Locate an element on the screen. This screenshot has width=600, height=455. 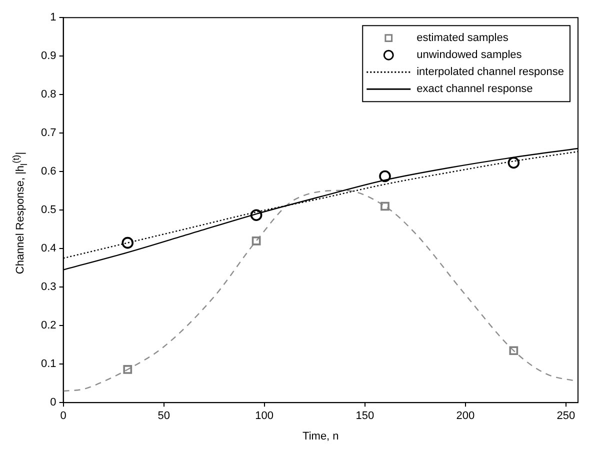
legend-label: exact channel response is located at coordinates (474, 89).